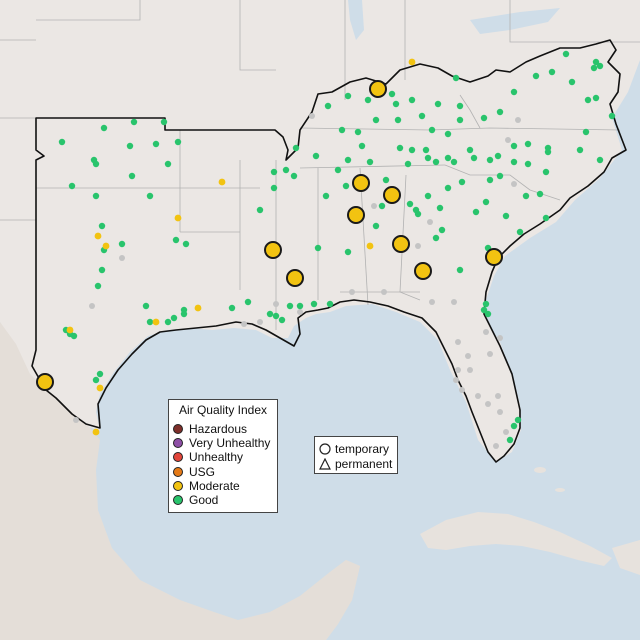  I want to click on land-cuba, so click(516, 539).